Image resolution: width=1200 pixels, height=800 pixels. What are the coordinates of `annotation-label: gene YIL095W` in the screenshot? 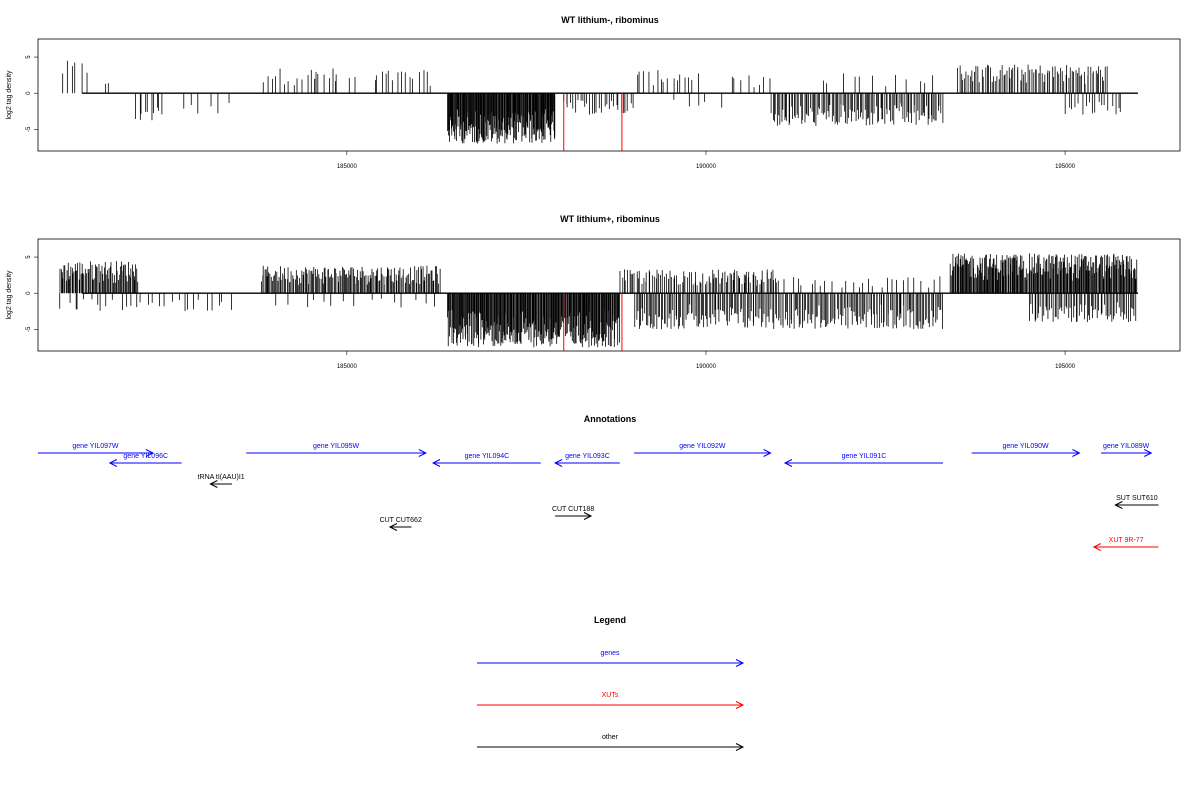 It's located at (336, 446).